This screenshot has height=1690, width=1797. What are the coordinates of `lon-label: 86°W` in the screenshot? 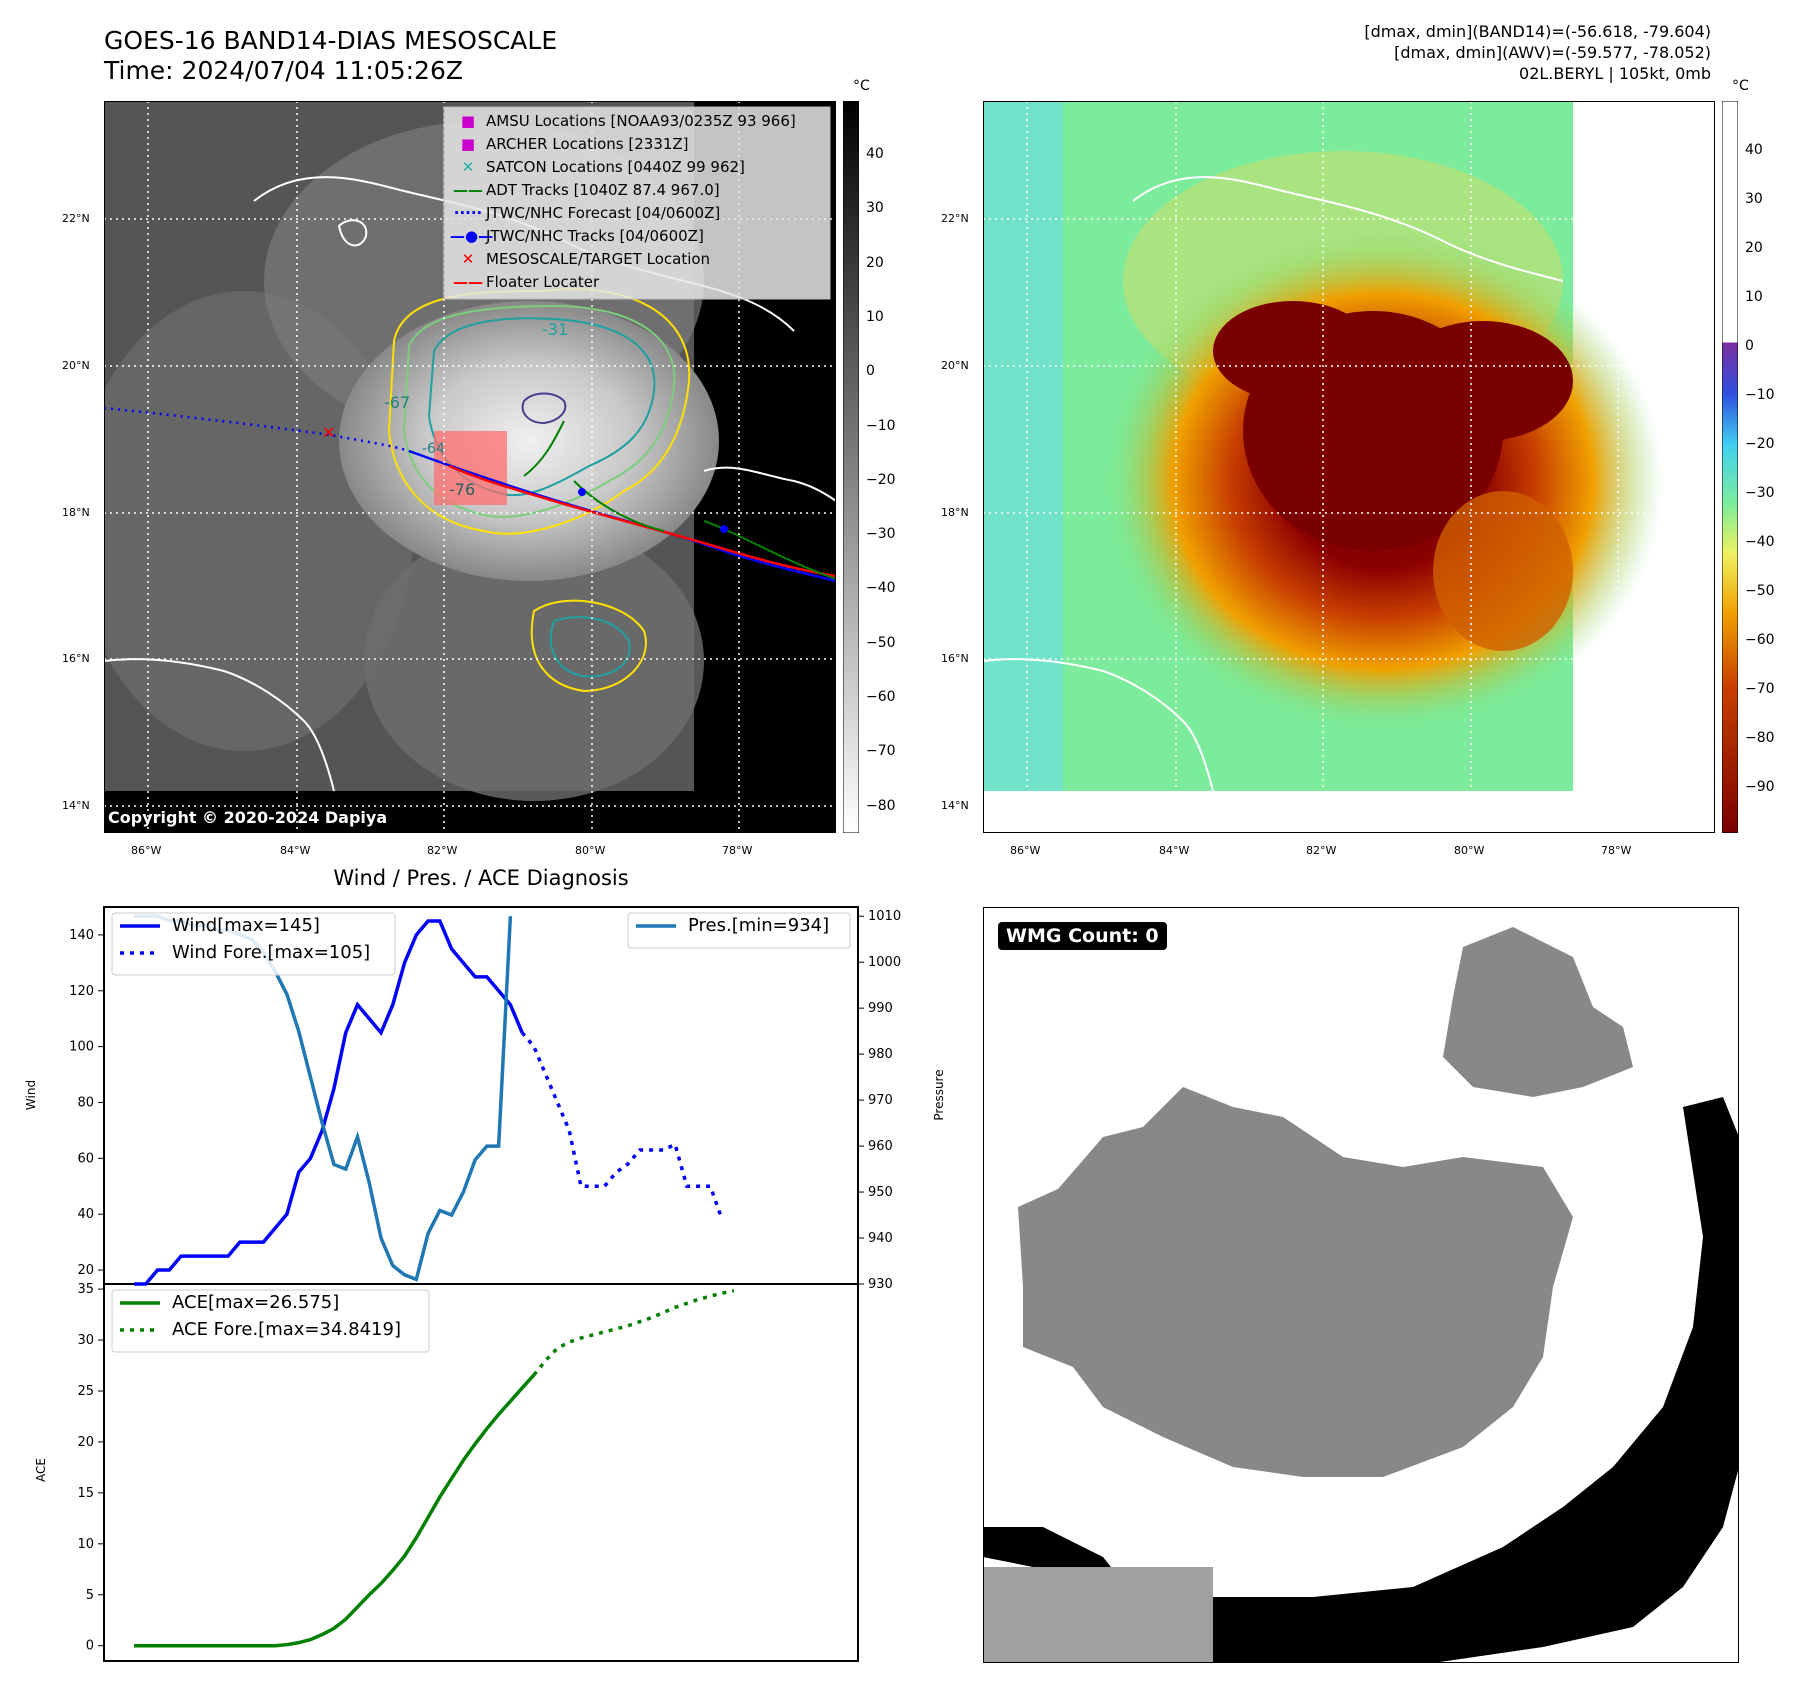 It's located at (146, 850).